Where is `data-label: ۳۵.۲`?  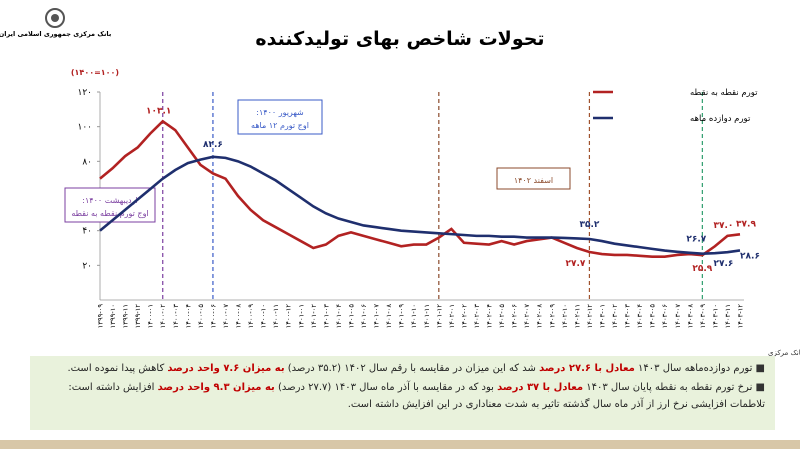
data-label: ۳۵.۲ is located at coordinates (589, 225).